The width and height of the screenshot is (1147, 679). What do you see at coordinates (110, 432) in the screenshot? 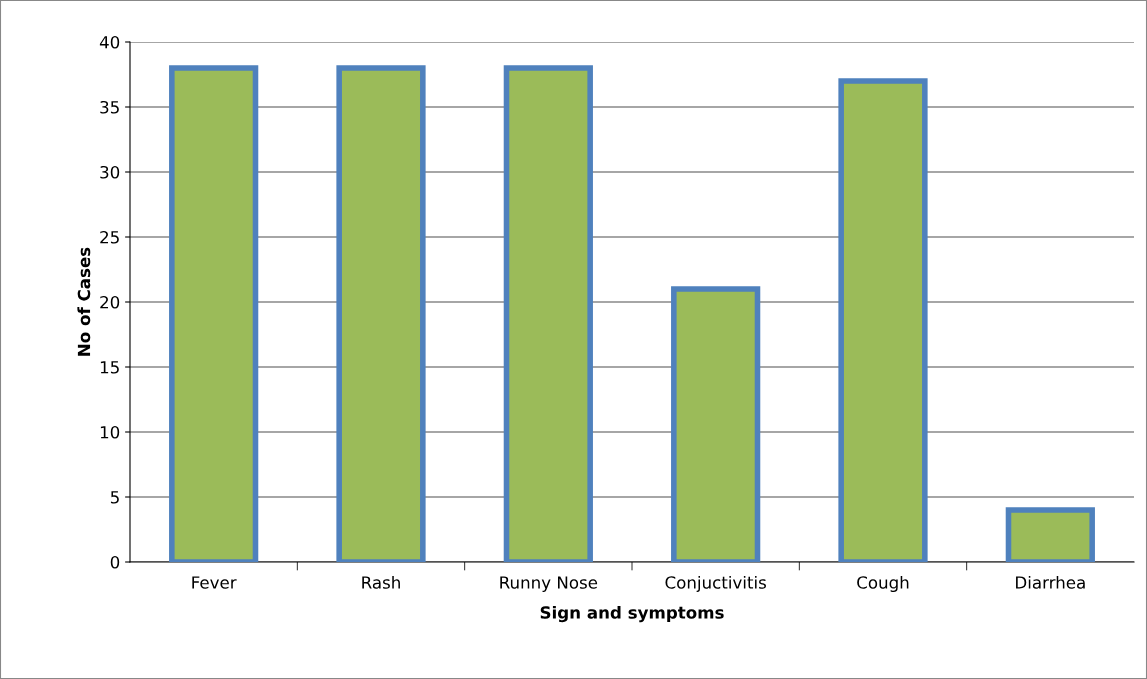
I see `y-tick-label: 10` at bounding box center [110, 432].